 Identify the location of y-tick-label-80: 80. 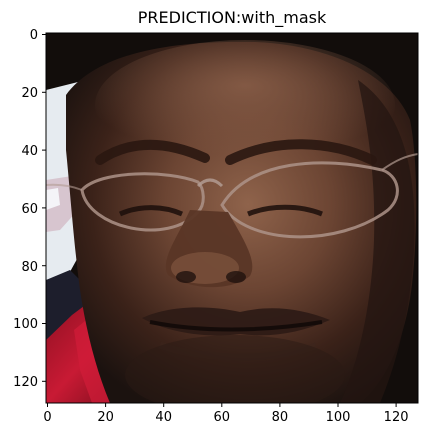
(29, 267).